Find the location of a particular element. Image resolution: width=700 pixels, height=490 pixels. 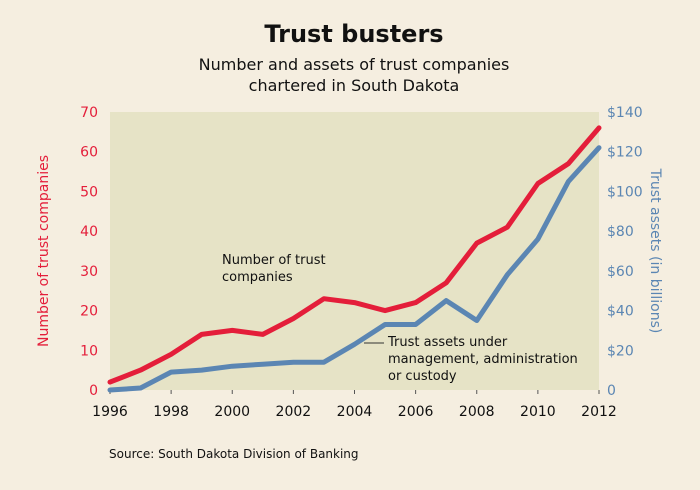

right-axis-title: Trust assets (in billions) is located at coordinates (655, 251).